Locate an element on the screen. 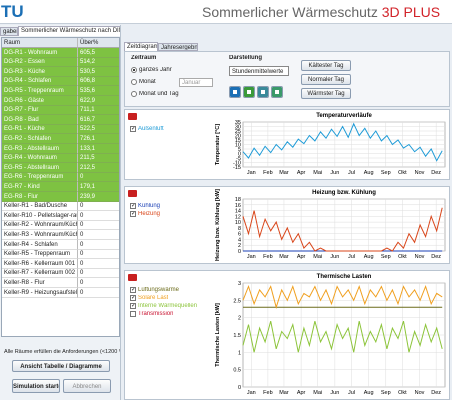  y-tick-label: 4 is located at coordinates (239, 240).